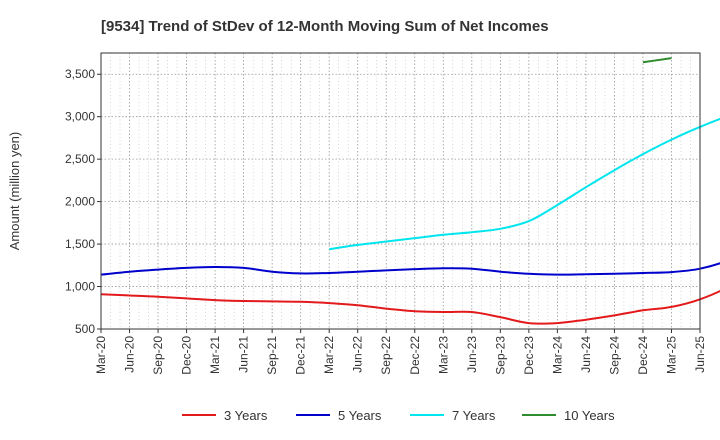  I want to click on y-tick-label: 2,000, so click(80, 202).